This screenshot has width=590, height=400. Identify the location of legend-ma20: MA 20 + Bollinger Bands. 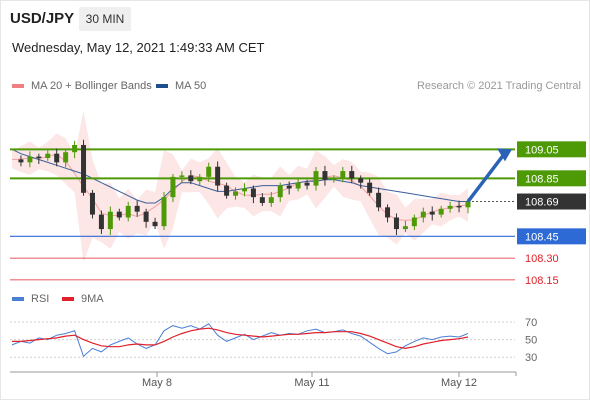
(82, 86).